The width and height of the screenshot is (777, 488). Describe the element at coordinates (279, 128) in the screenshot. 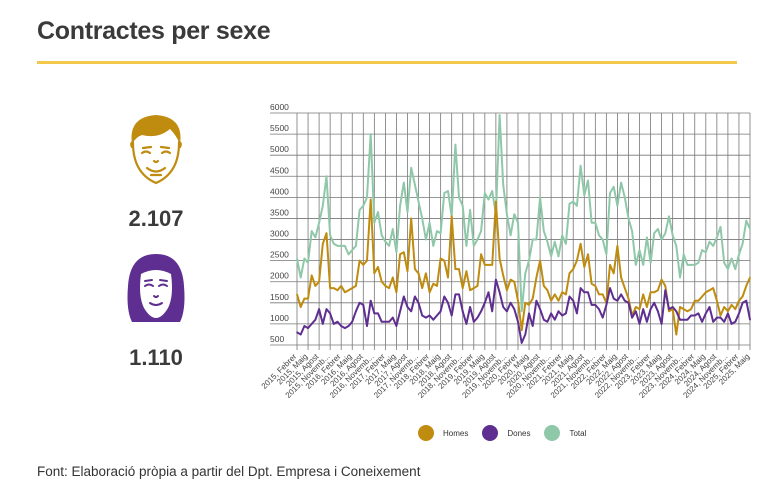

I see `y-tick-label: 5500` at that location.